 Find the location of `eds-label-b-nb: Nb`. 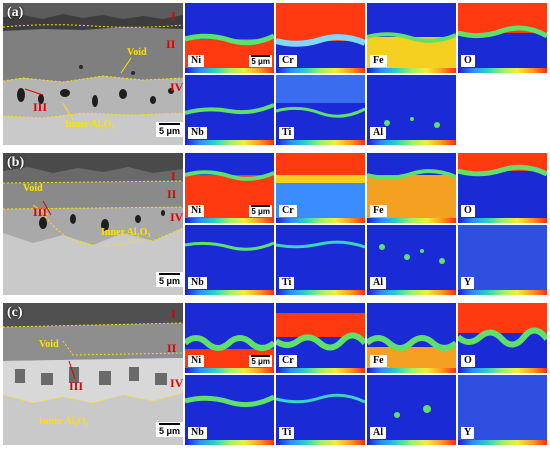

eds-label-b-nb: Nb is located at coordinates (197, 283).